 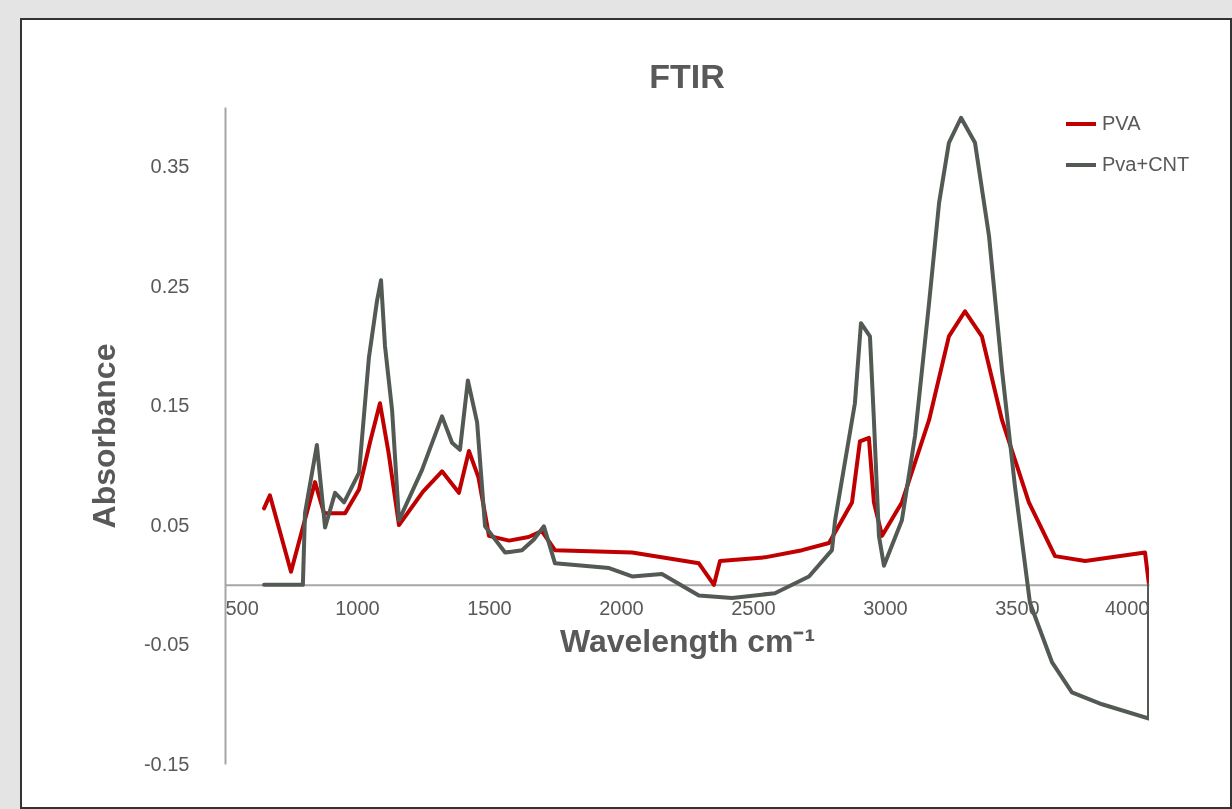 I want to click on y-tick-label: 0.25, so click(x=170, y=285).